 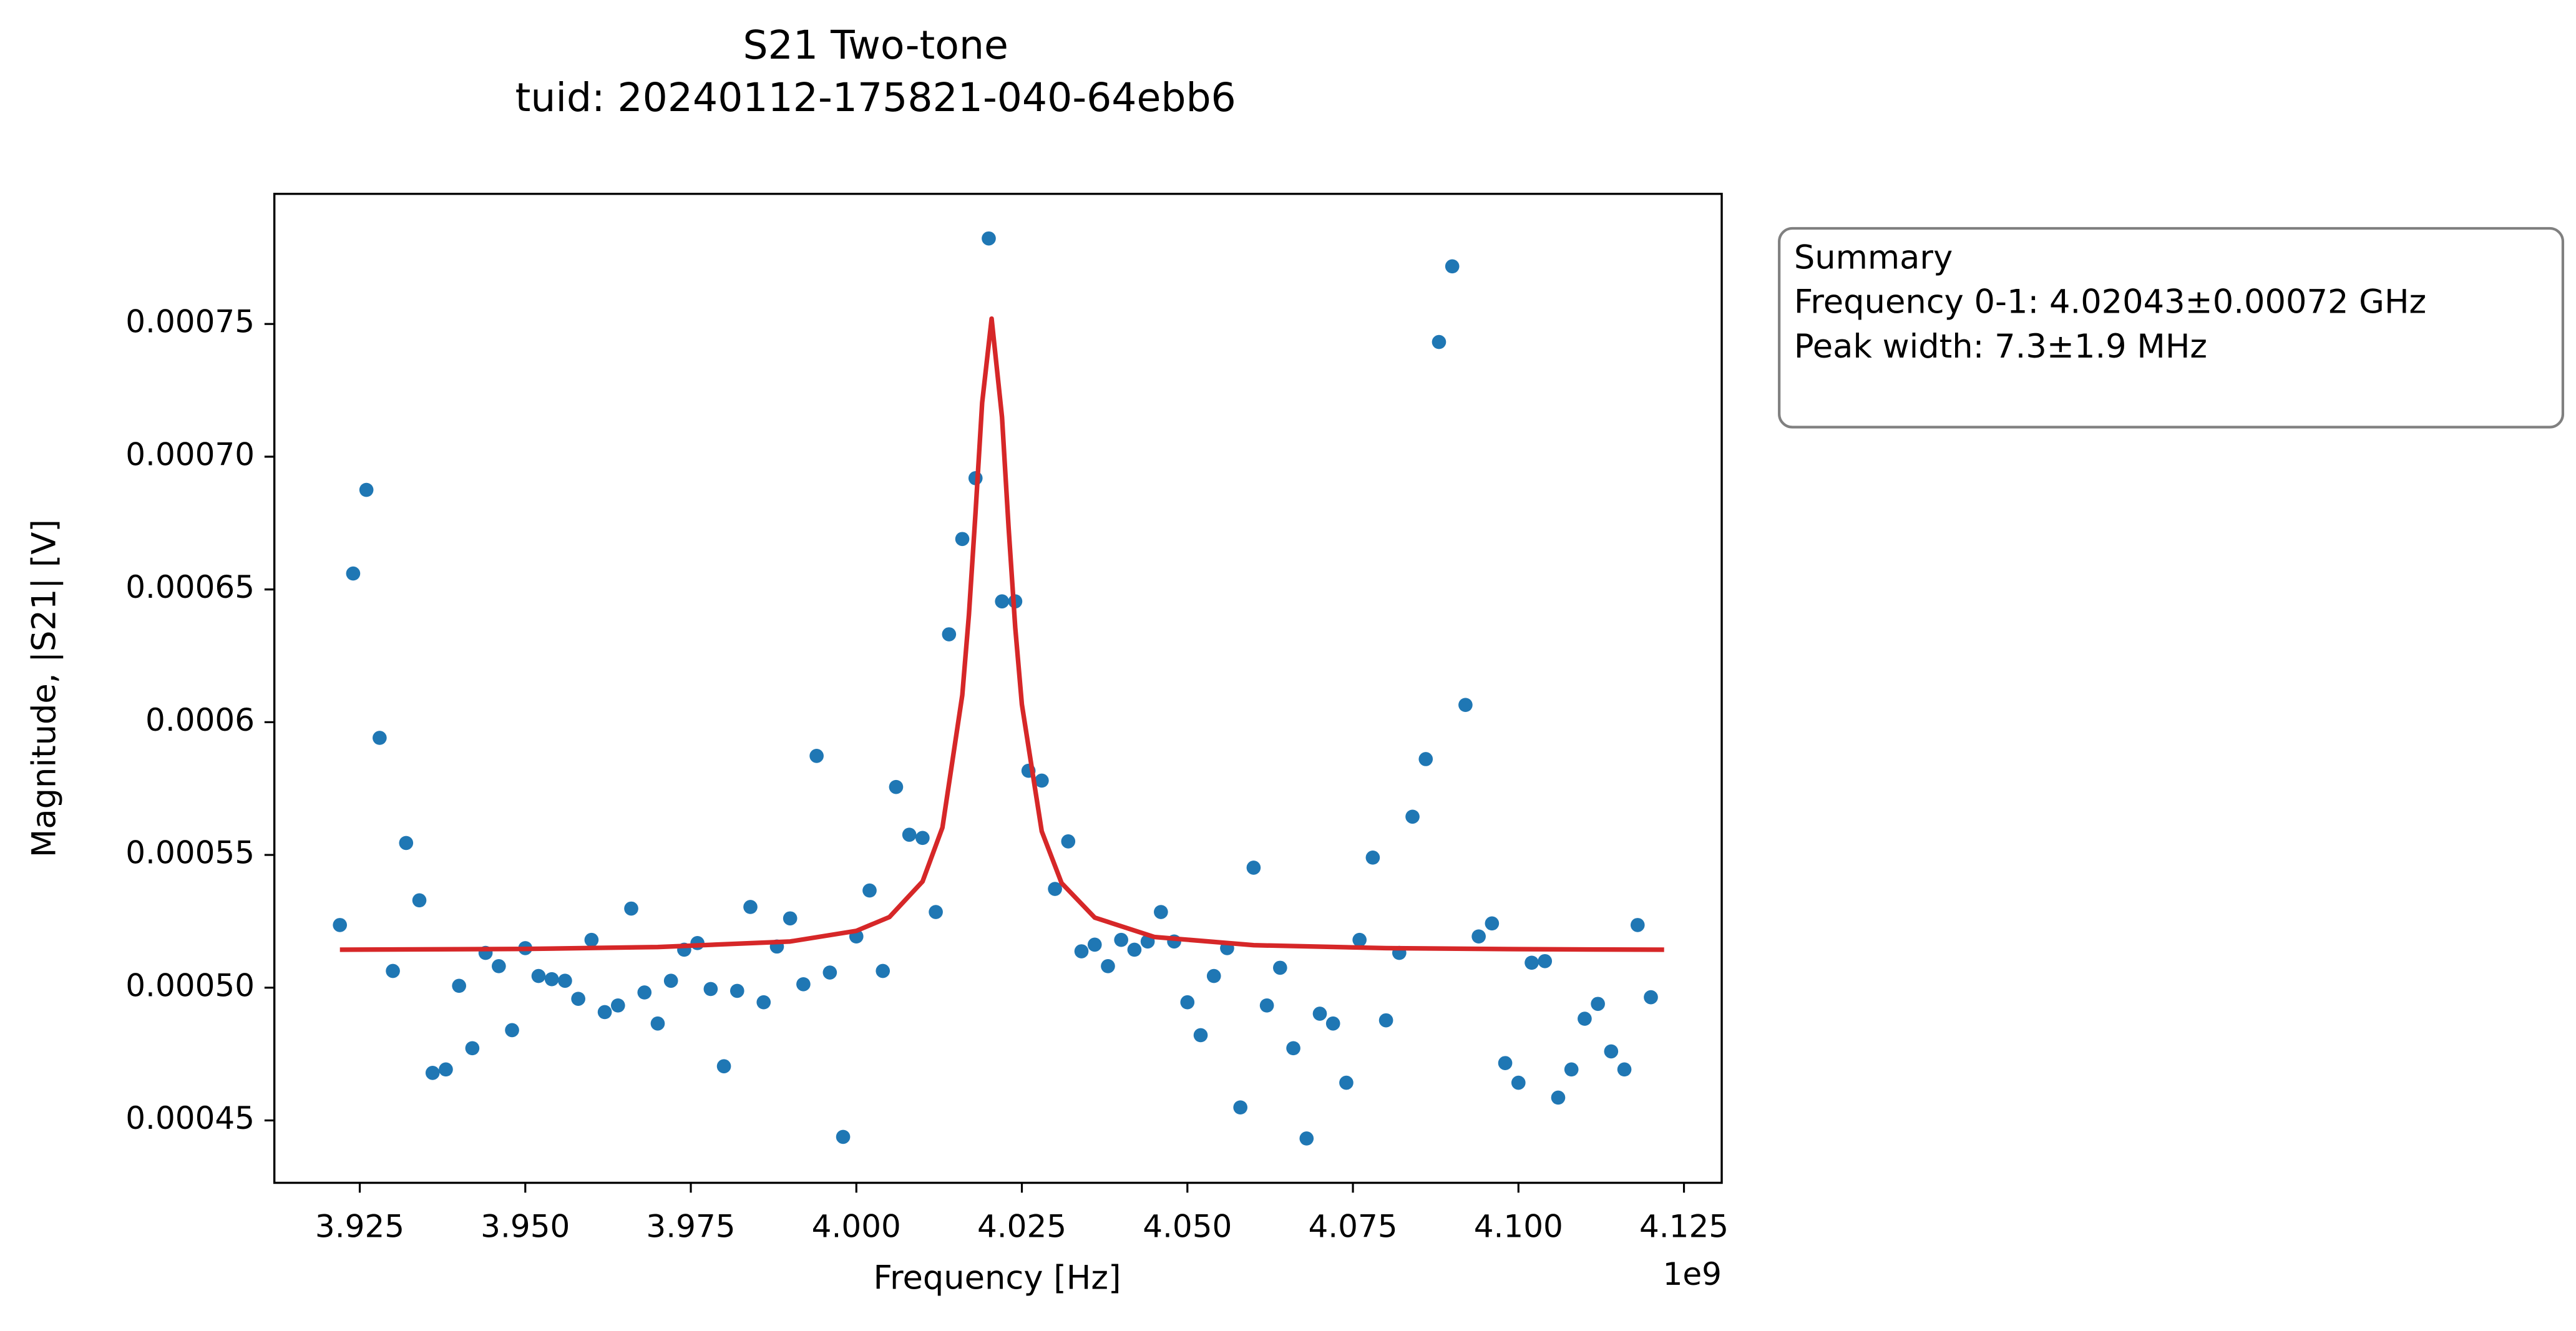 What do you see at coordinates (1873, 258) in the screenshot?
I see `summary-line: Summary` at bounding box center [1873, 258].